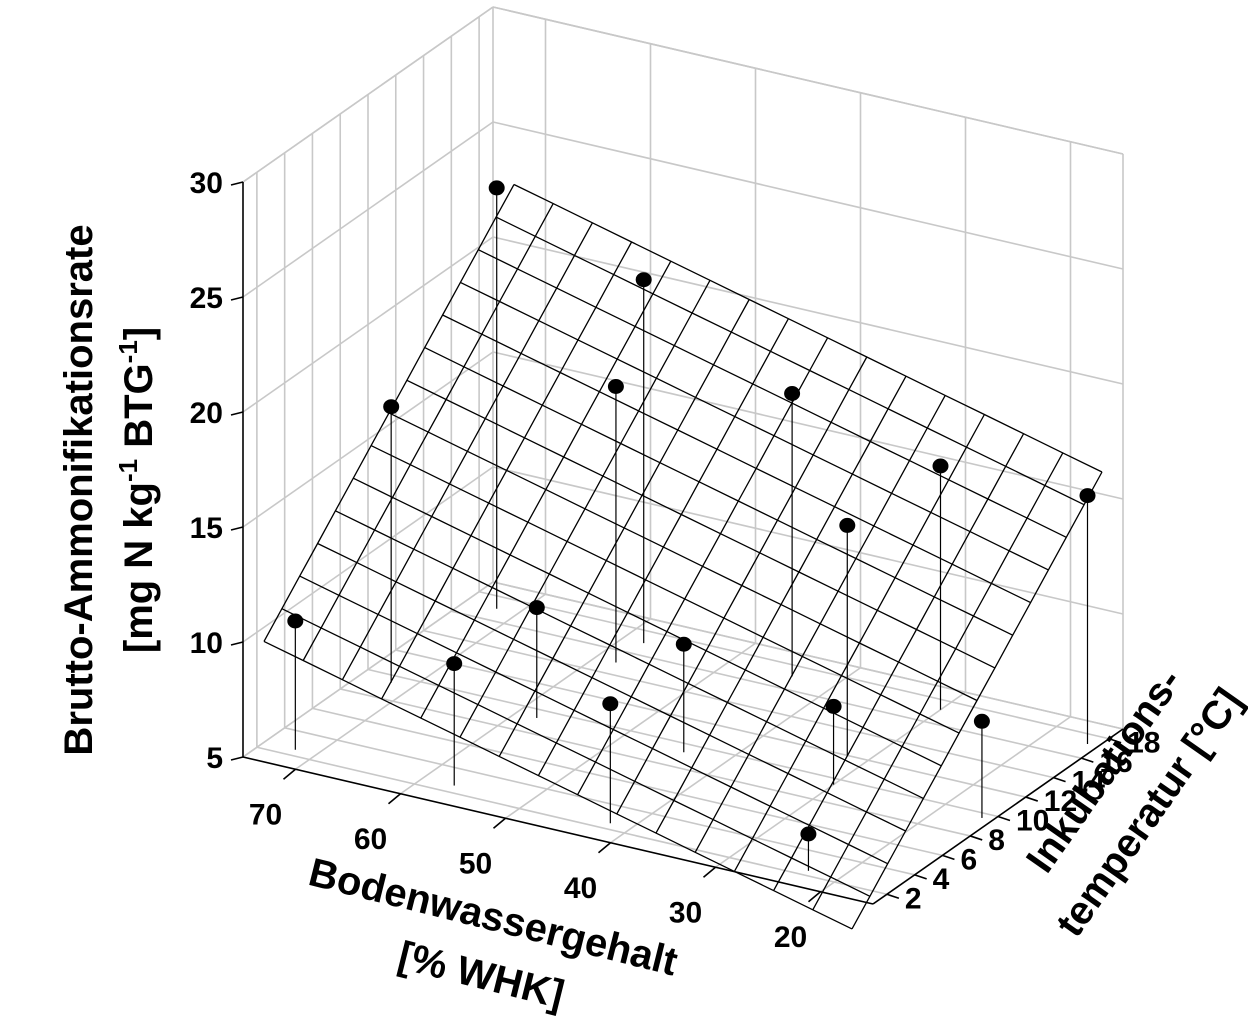 Image resolution: width=1248 pixels, height=1026 pixels. Describe the element at coordinates (206, 528) in the screenshot. I see `z-tick-label: 15` at that location.